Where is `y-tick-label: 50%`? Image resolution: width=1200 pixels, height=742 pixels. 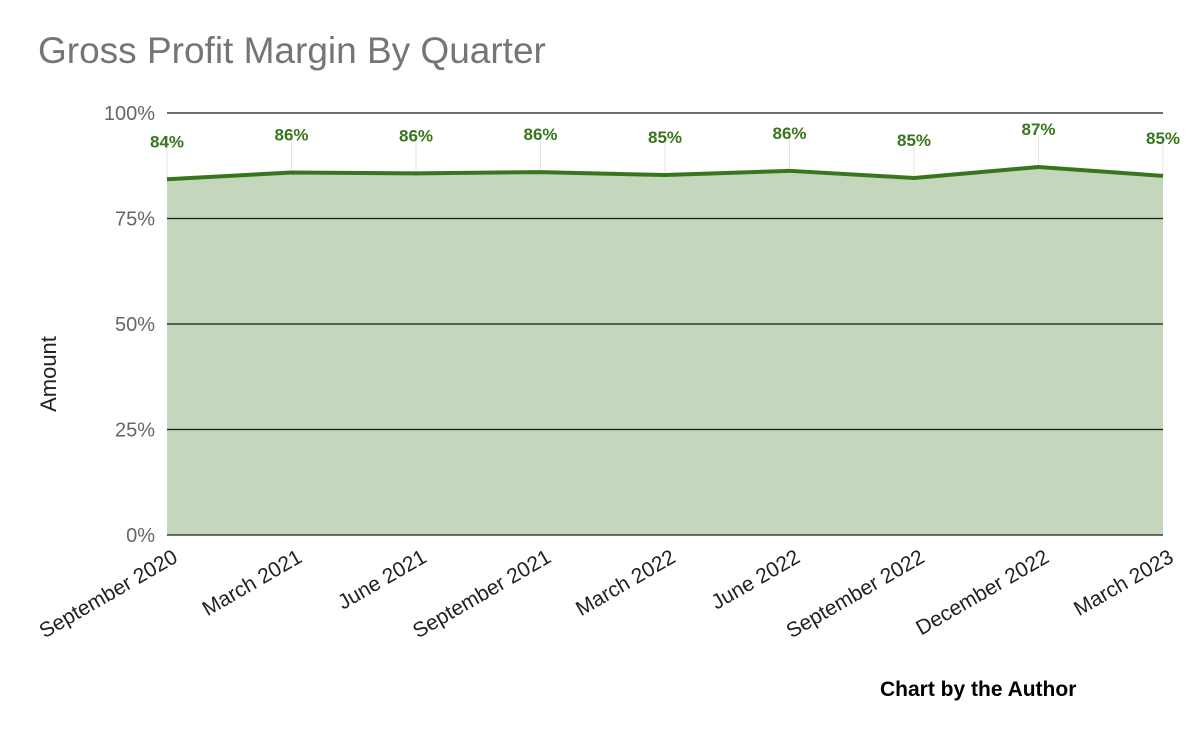 y-tick-label: 50% is located at coordinates (135, 325).